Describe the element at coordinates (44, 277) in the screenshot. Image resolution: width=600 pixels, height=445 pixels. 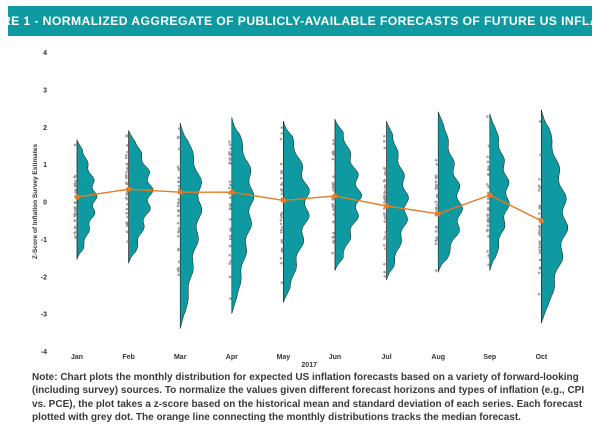
I see `y-tick-label: -2` at that location.